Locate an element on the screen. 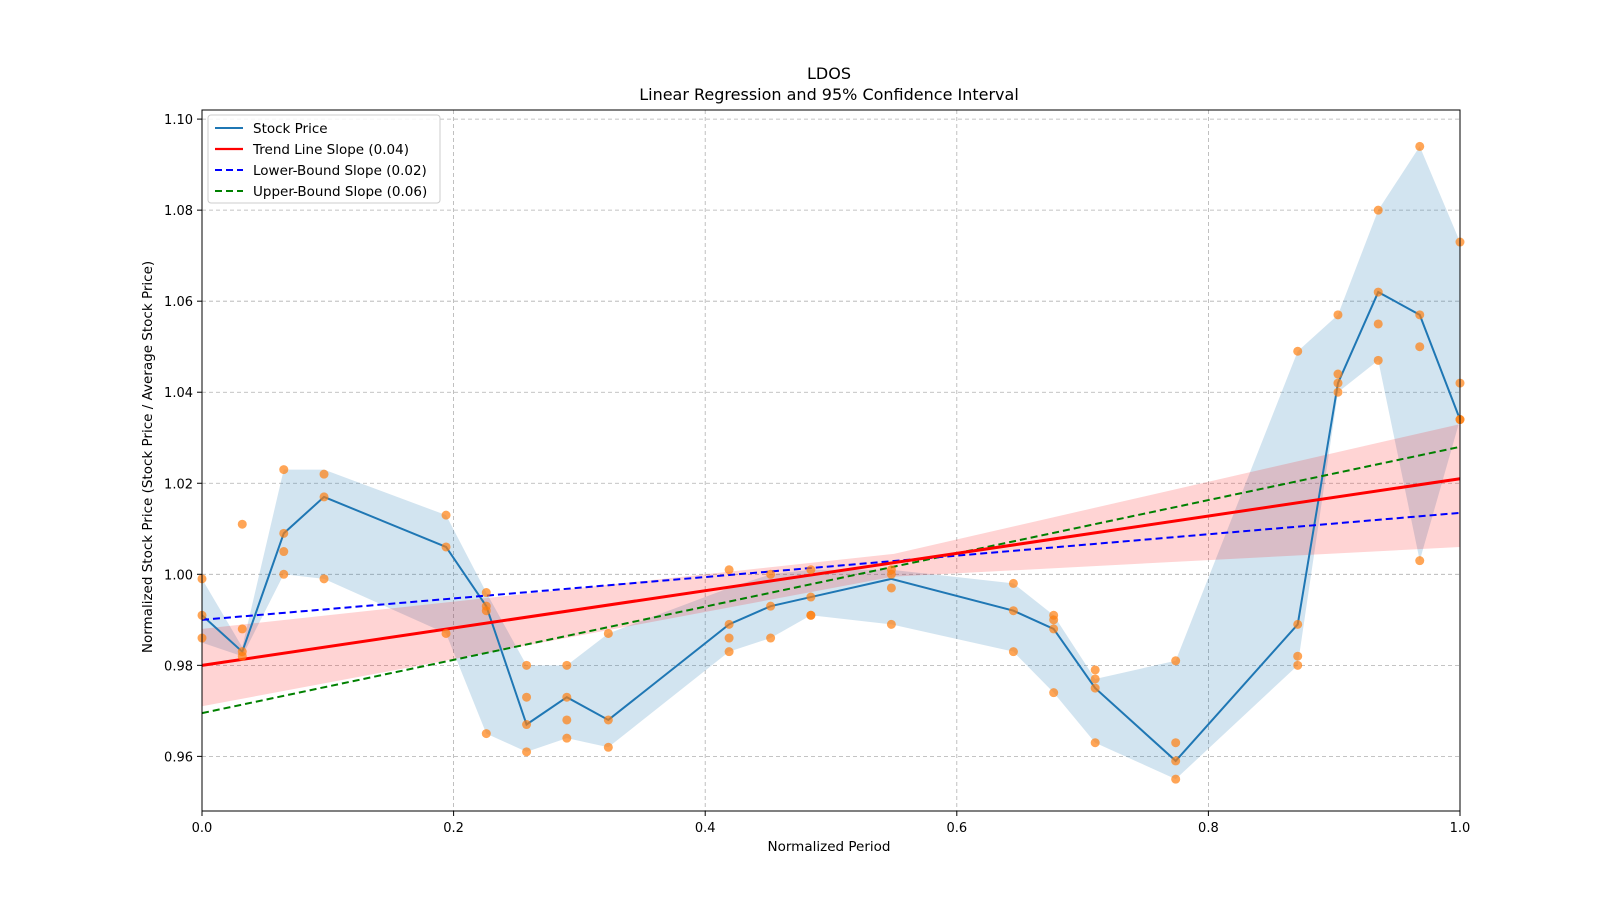  legend-box is located at coordinates (324, 159).